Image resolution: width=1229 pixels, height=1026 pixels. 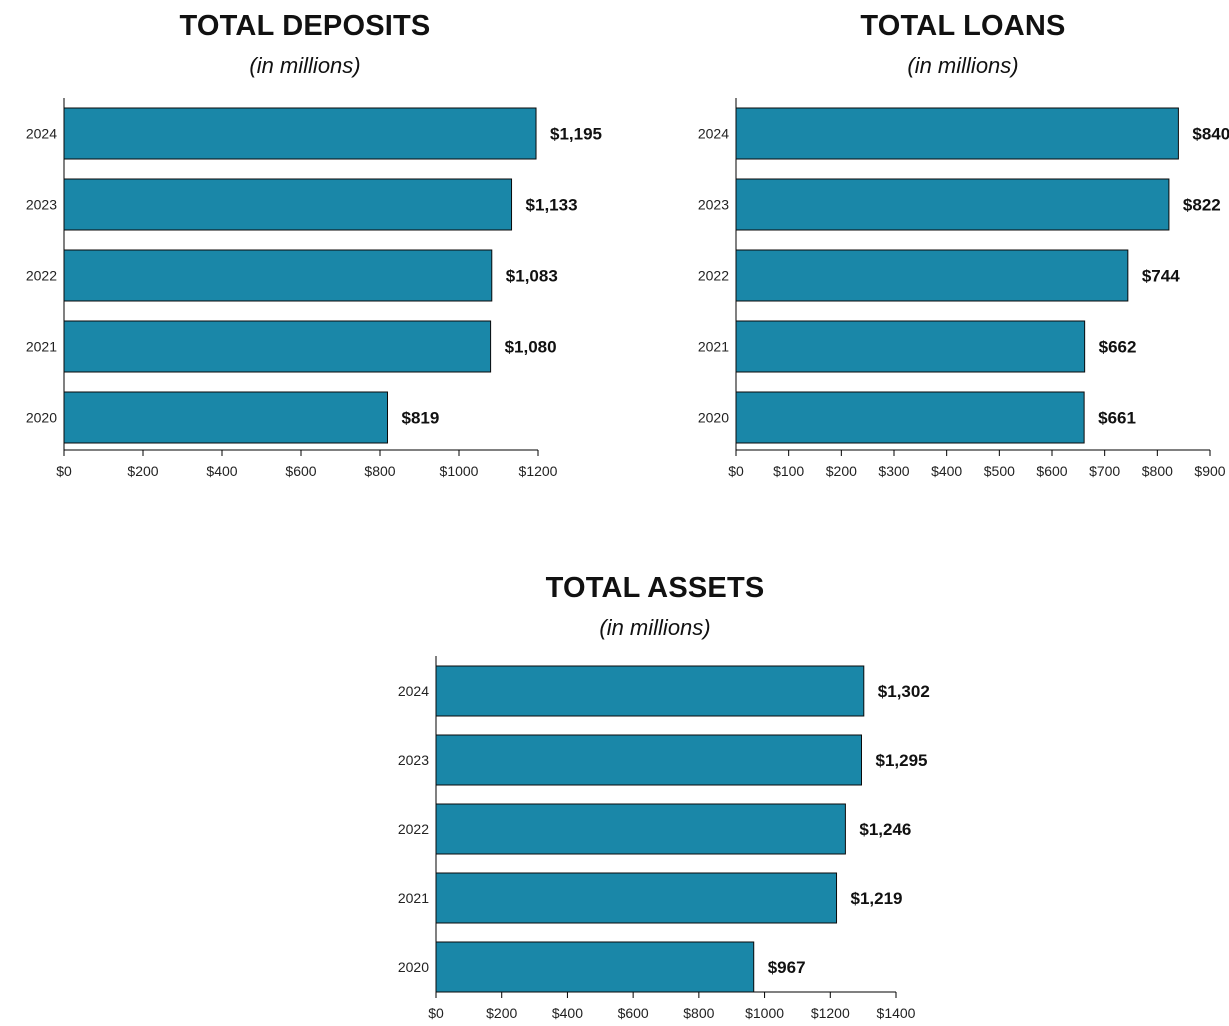 What do you see at coordinates (421, 418) in the screenshot?
I see `value-label: $819` at bounding box center [421, 418].